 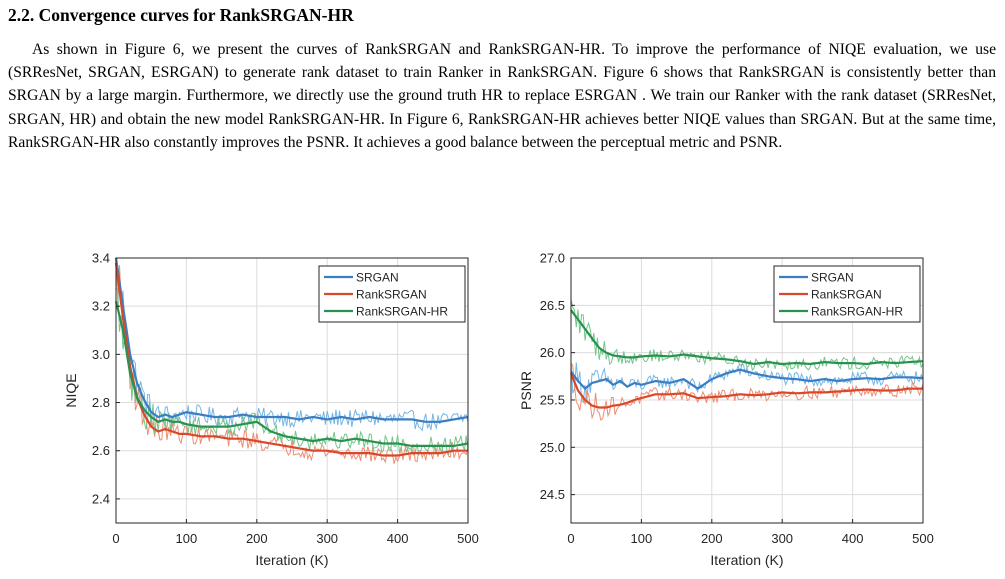 I want to click on y-tick-label: 26.5, so click(x=552, y=305).